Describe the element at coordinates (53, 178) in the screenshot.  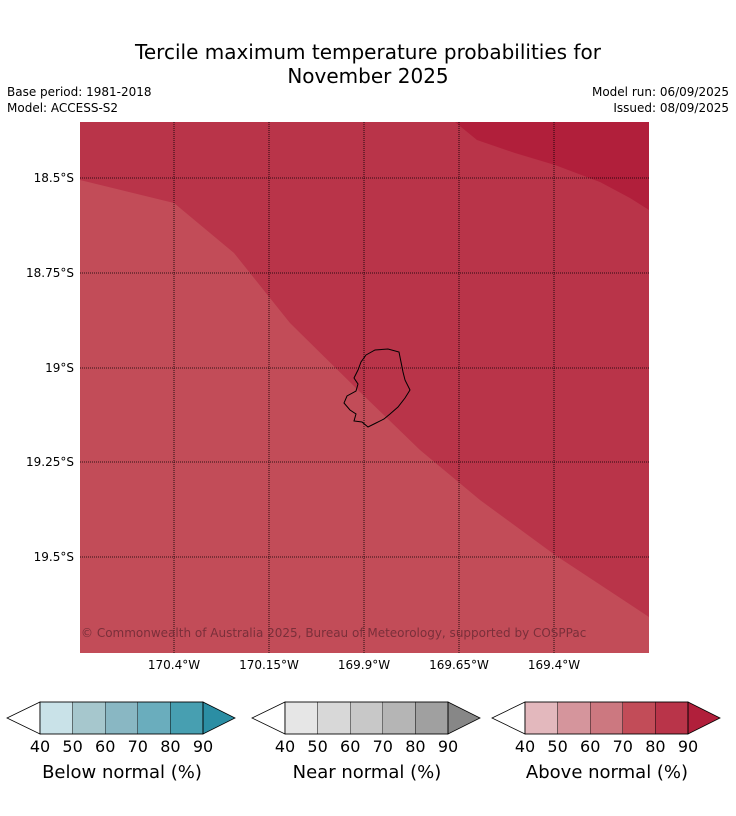
I see `lat-label: 18.5°S` at that location.